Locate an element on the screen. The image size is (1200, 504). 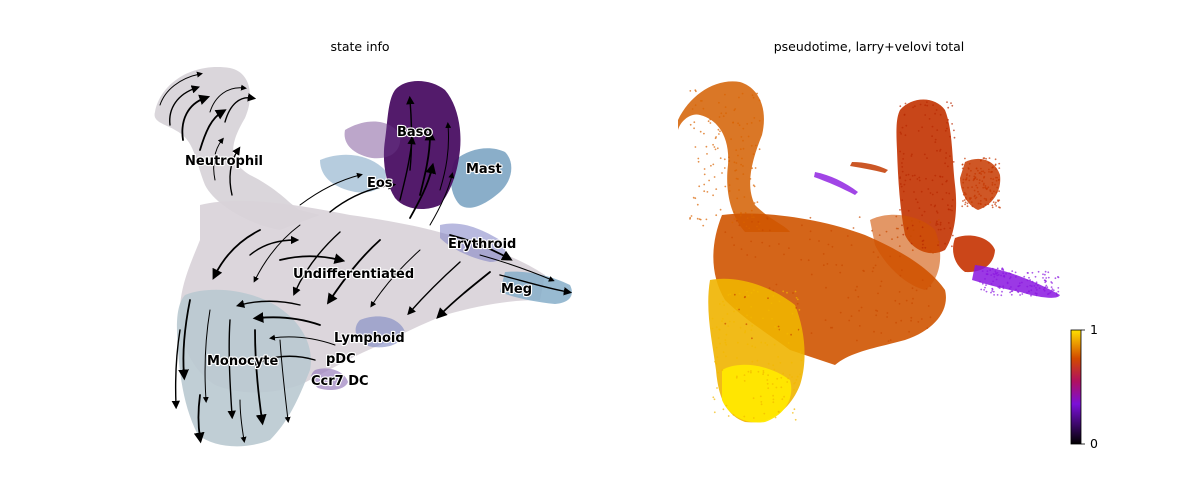
cluster-label-lymphoid: Lymphoid is located at coordinates (369, 338).